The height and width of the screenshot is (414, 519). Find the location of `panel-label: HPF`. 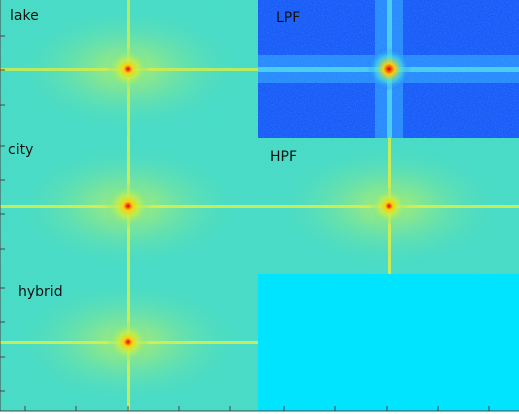

panel-label: HPF is located at coordinates (283, 157).